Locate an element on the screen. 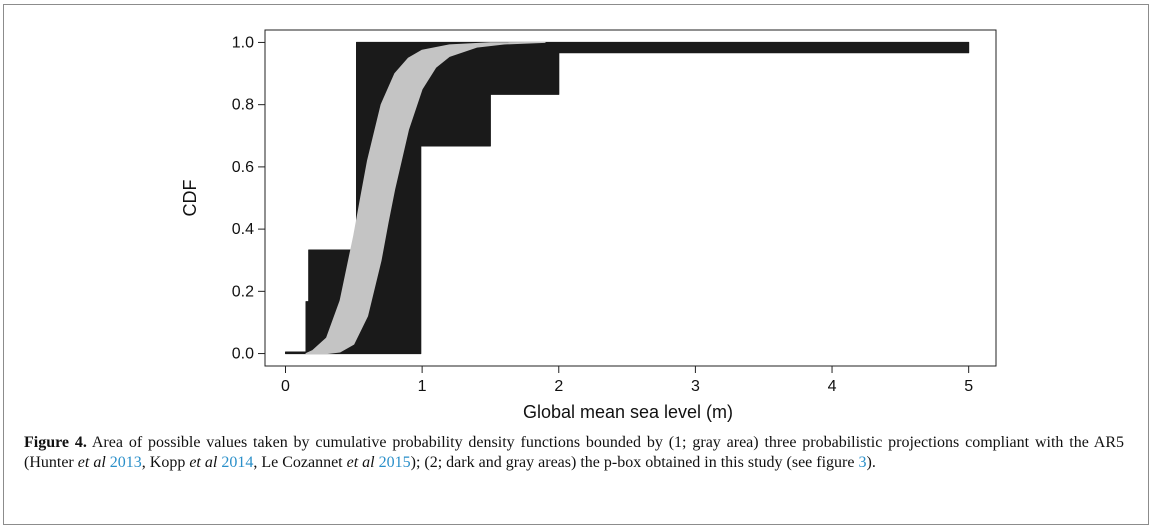 The image size is (1153, 531). caption-label: Figure 4. is located at coordinates (55, 442).